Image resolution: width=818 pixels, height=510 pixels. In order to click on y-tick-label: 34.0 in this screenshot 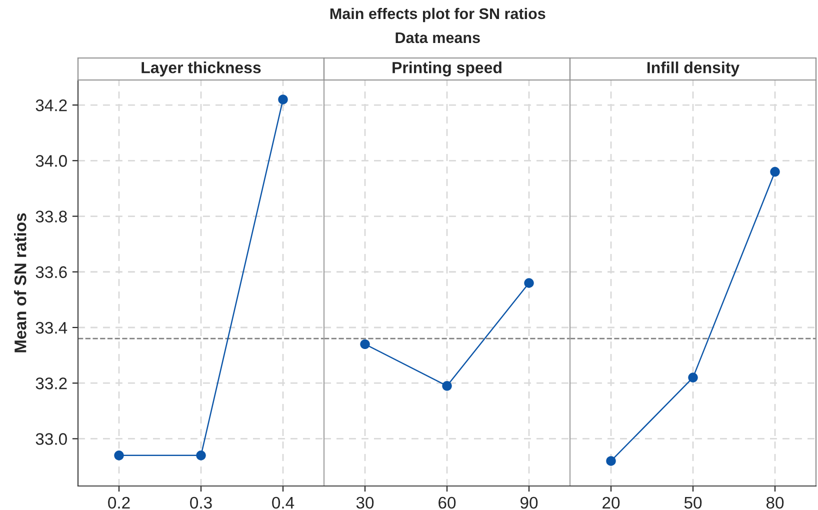, I will do `click(51, 161)`.